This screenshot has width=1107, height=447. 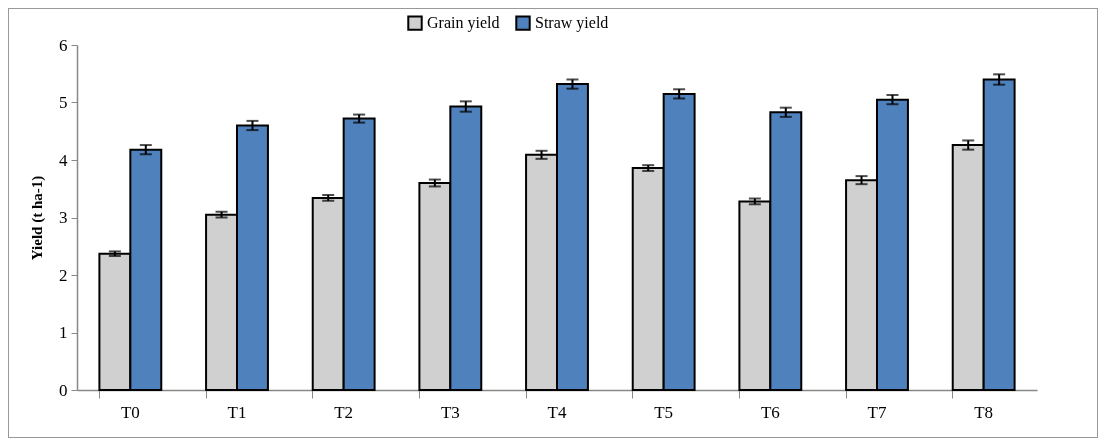 What do you see at coordinates (63, 275) in the screenshot?
I see `y-tick-label: 2` at bounding box center [63, 275].